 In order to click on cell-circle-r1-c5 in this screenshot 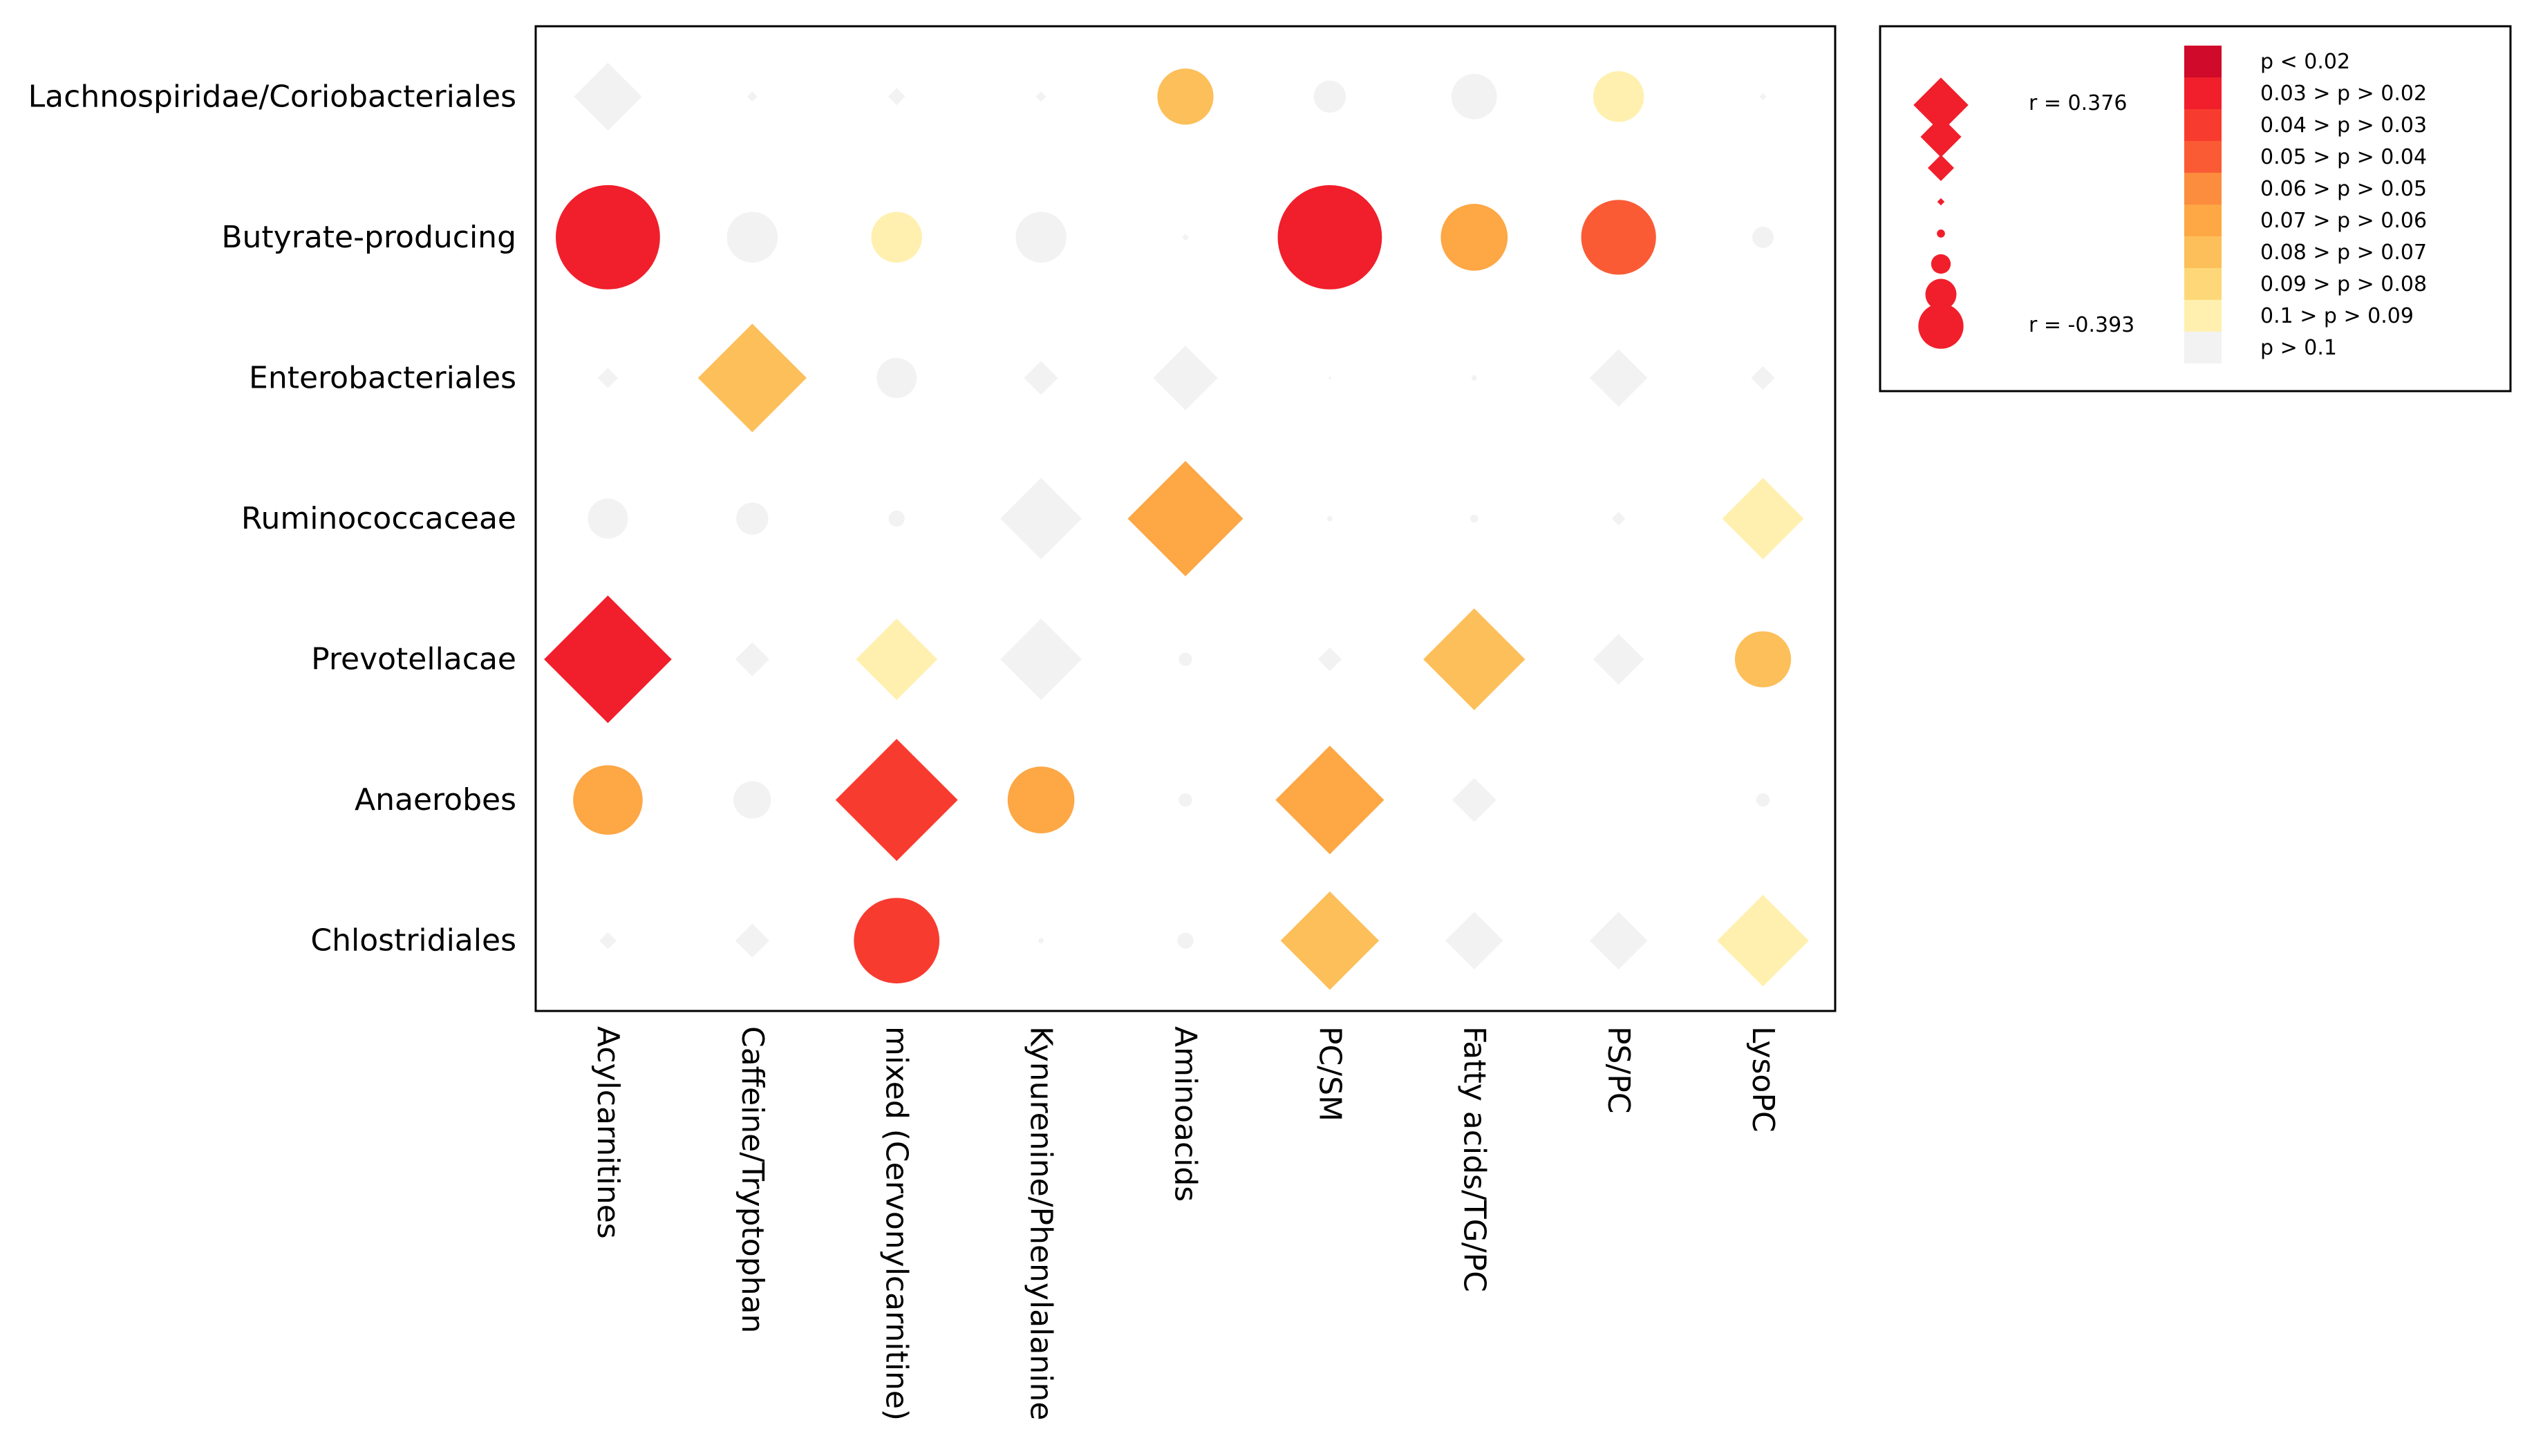, I will do `click(1329, 237)`.